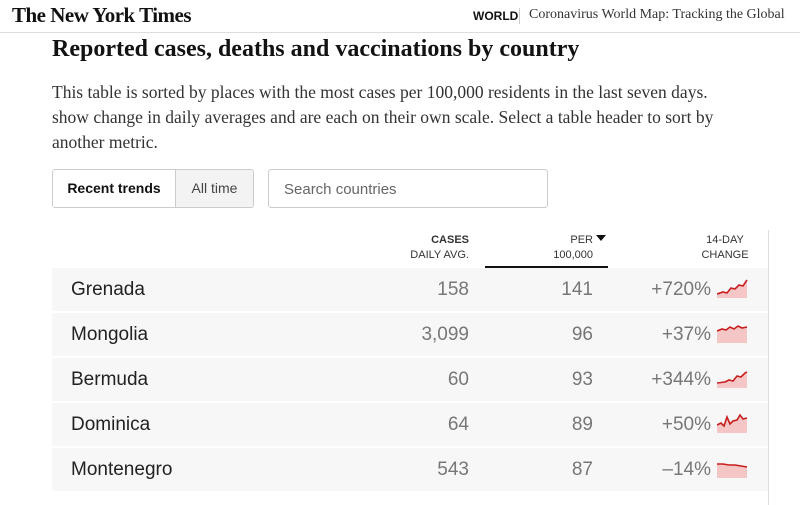 This screenshot has height=505, width=800. Describe the element at coordinates (110, 334) in the screenshot. I see `country: Mongolia` at that location.